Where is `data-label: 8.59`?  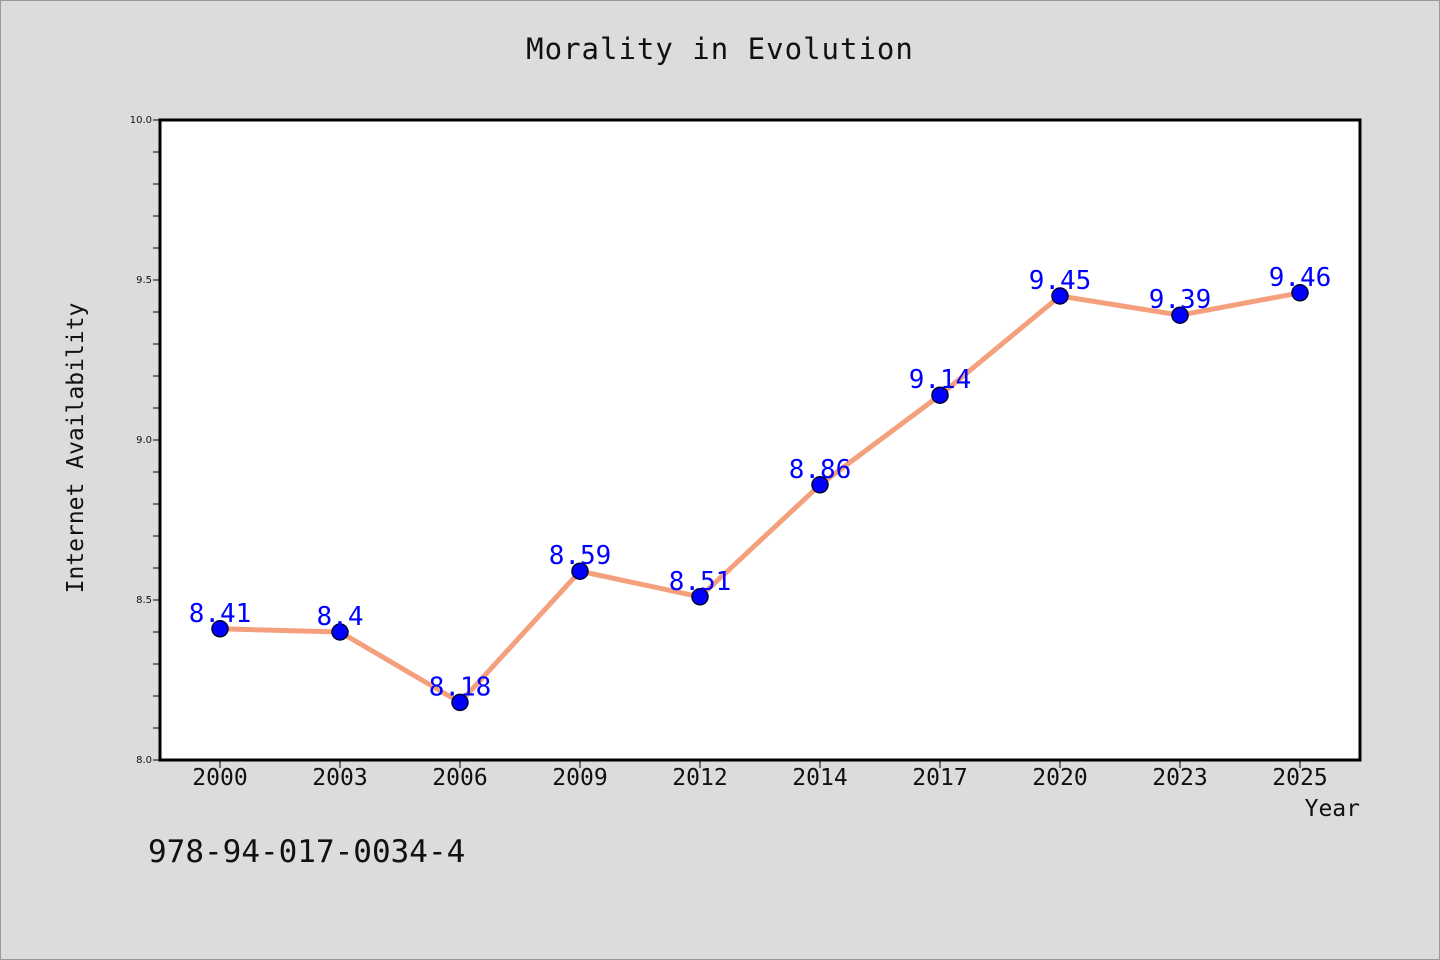 data-label: 8.59 is located at coordinates (580, 556).